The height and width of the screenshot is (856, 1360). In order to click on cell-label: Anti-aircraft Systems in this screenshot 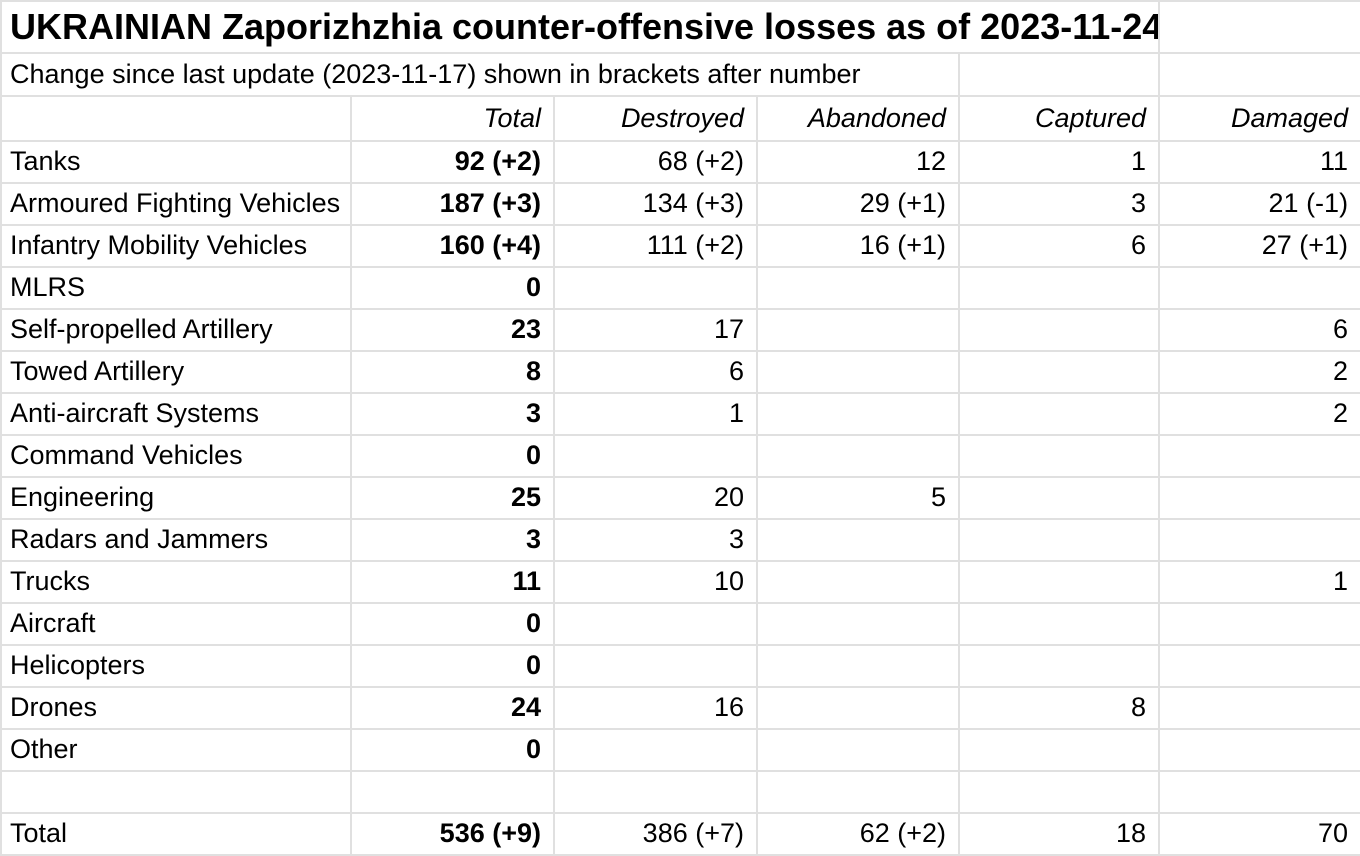, I will do `click(176, 414)`.